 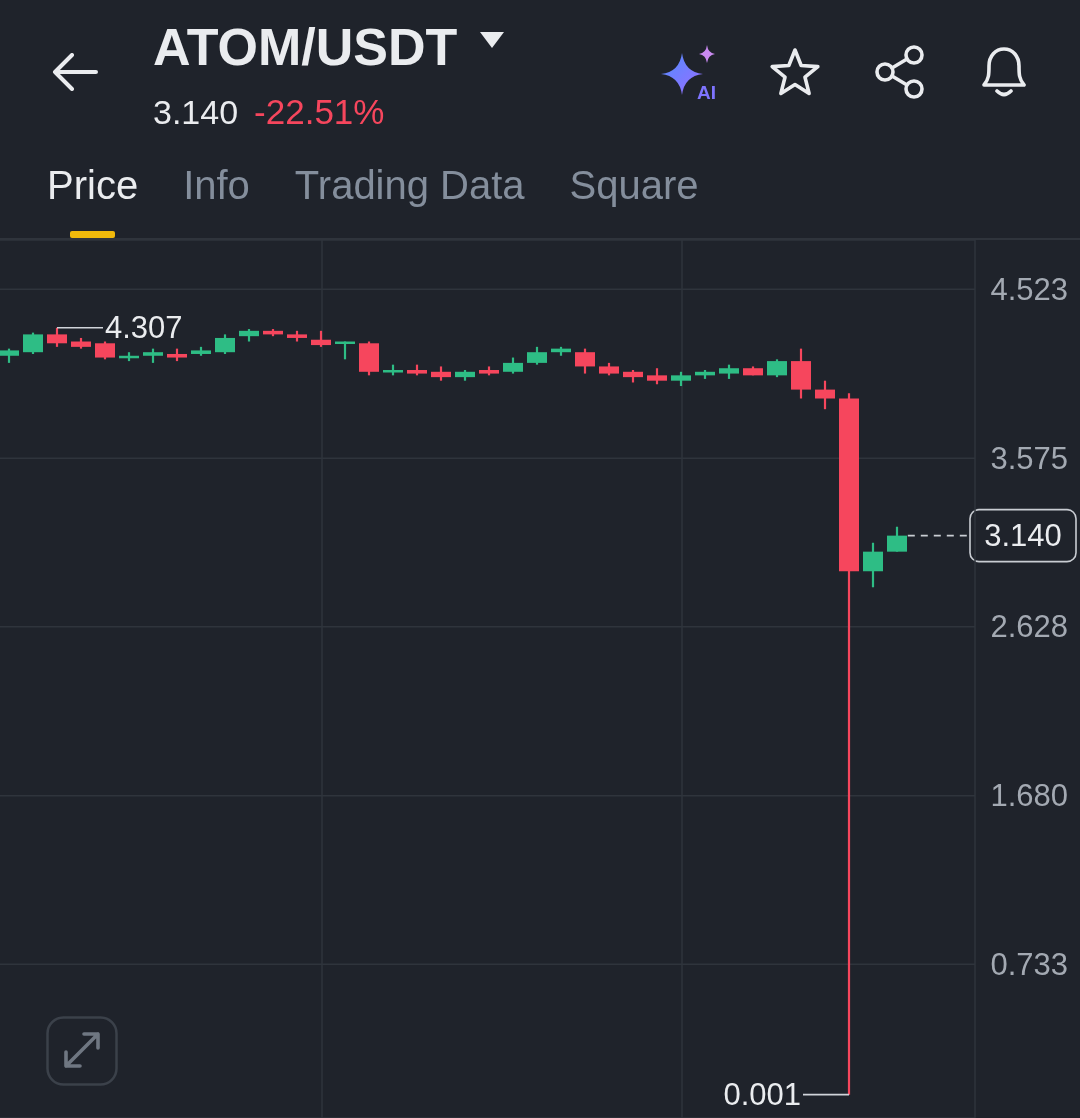 I want to click on text: -22.51%, so click(x=319, y=112).